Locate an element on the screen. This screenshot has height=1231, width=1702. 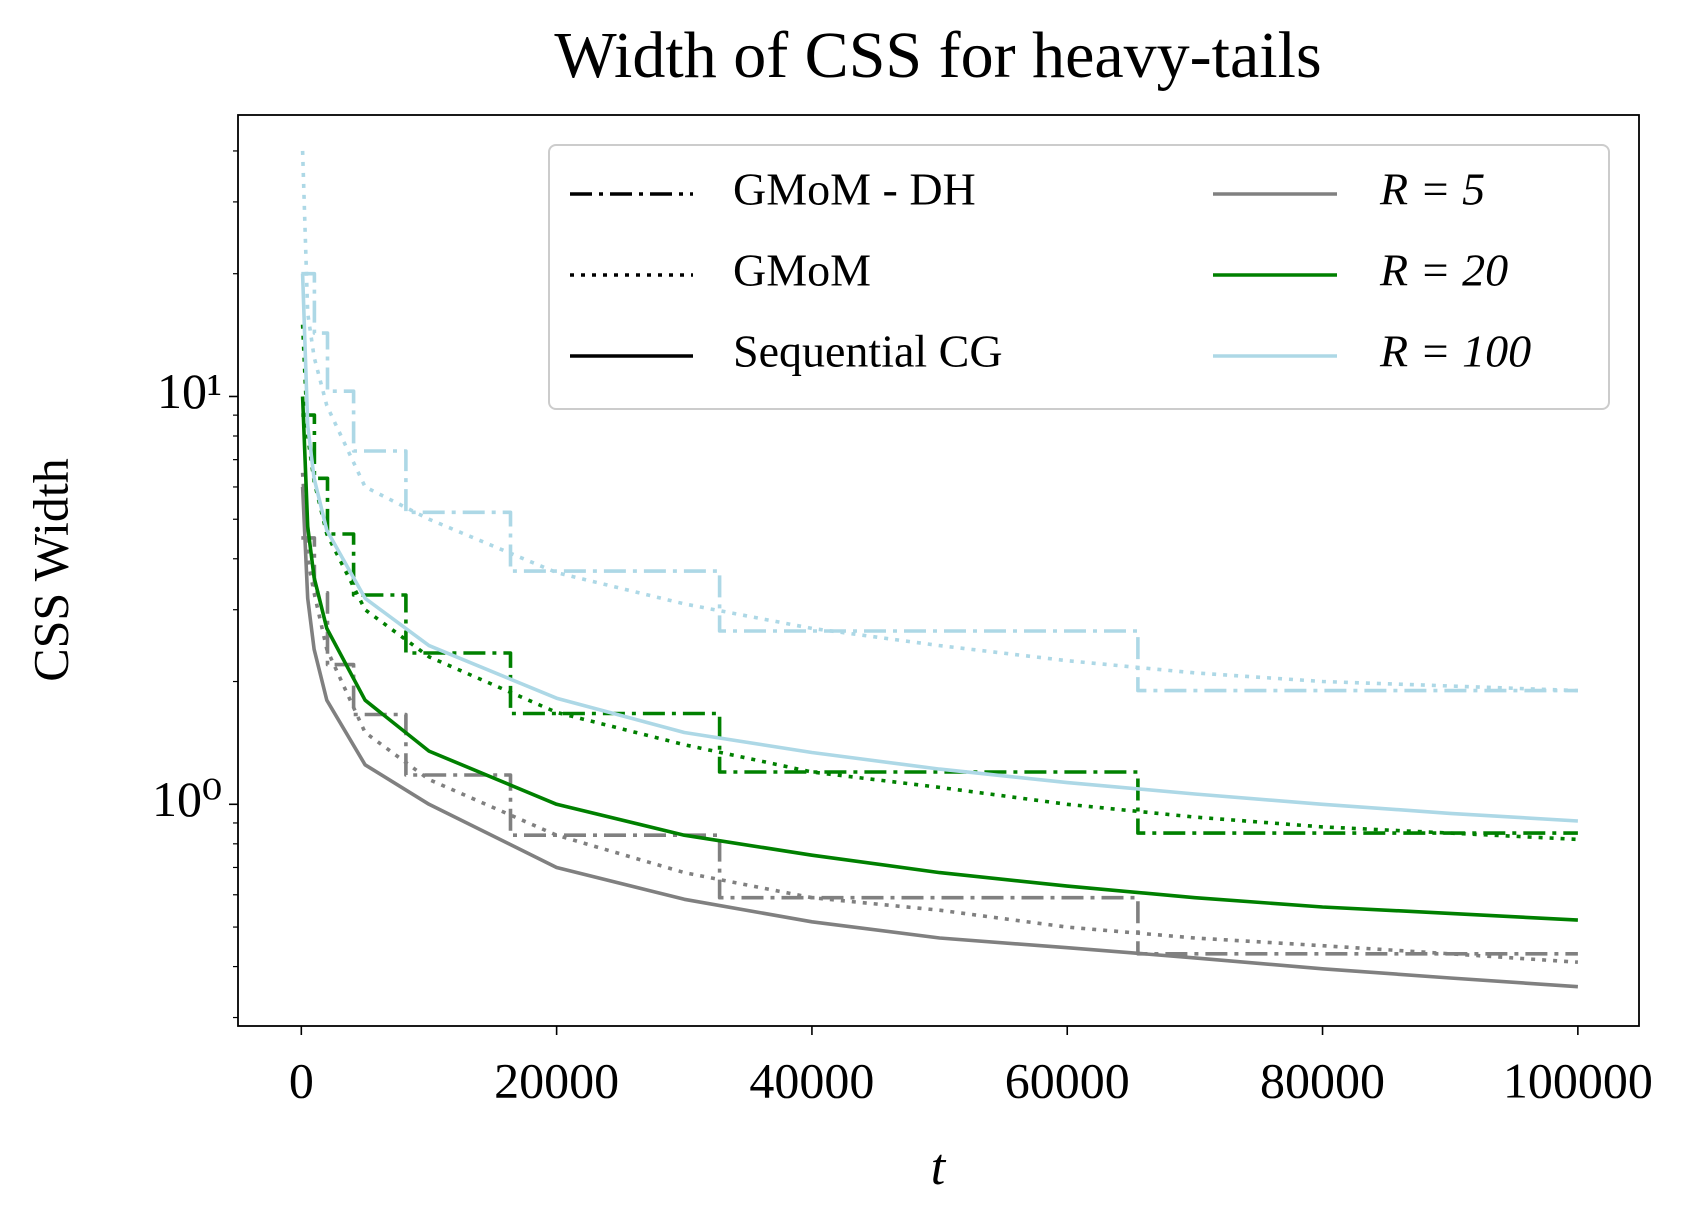
y-tick-label: 10⁰ is located at coordinates (187, 799).